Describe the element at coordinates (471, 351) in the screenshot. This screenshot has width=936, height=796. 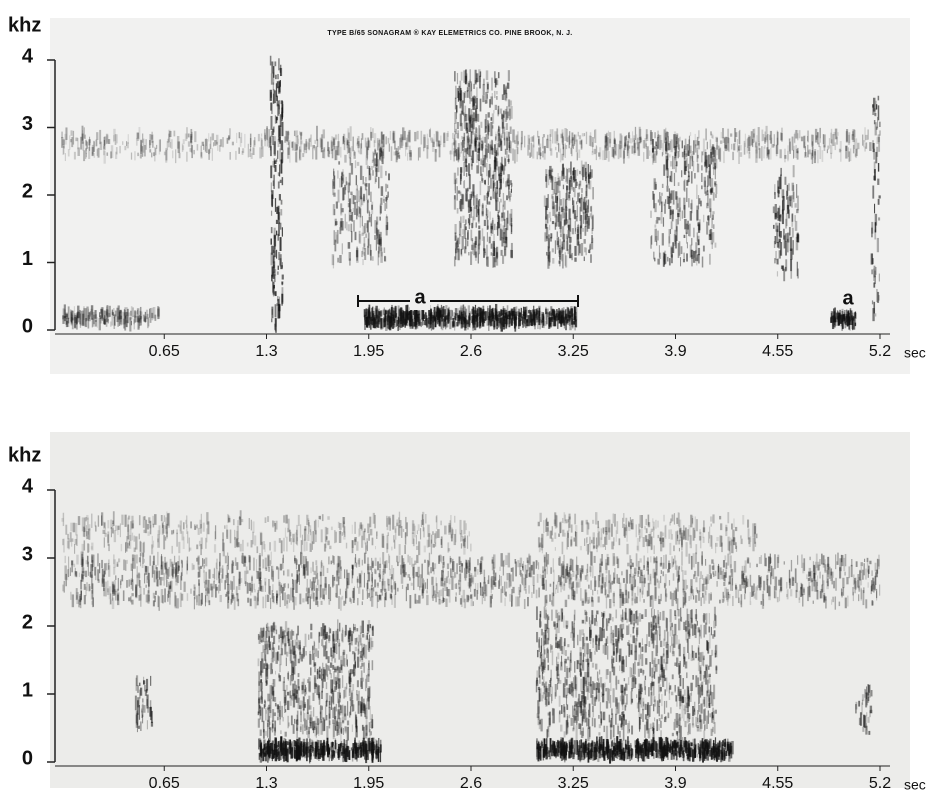
I see `x-tick-label: 2.6` at that location.